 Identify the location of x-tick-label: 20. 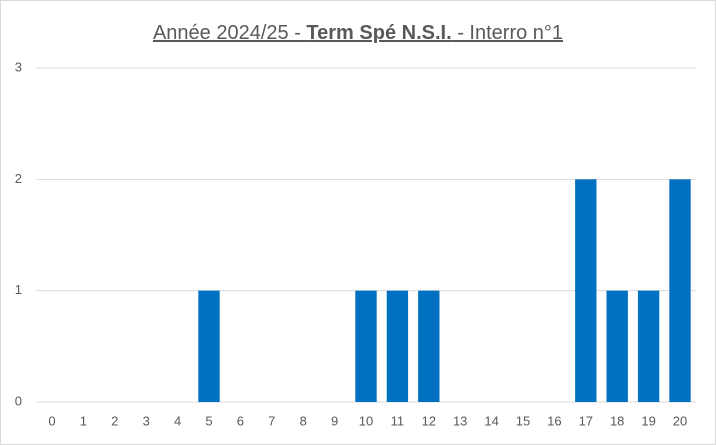
(680, 420).